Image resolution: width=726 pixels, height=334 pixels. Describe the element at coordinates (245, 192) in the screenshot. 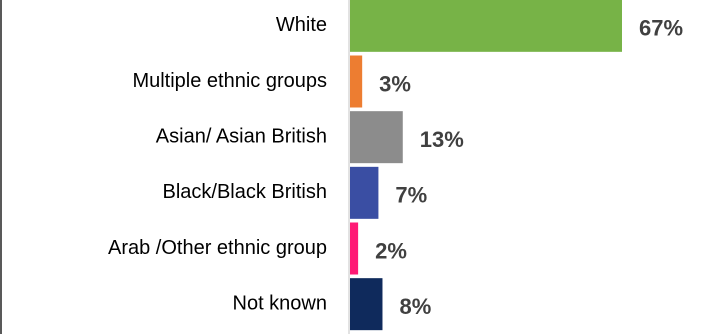

I see `category-label: Black/Black British` at that location.